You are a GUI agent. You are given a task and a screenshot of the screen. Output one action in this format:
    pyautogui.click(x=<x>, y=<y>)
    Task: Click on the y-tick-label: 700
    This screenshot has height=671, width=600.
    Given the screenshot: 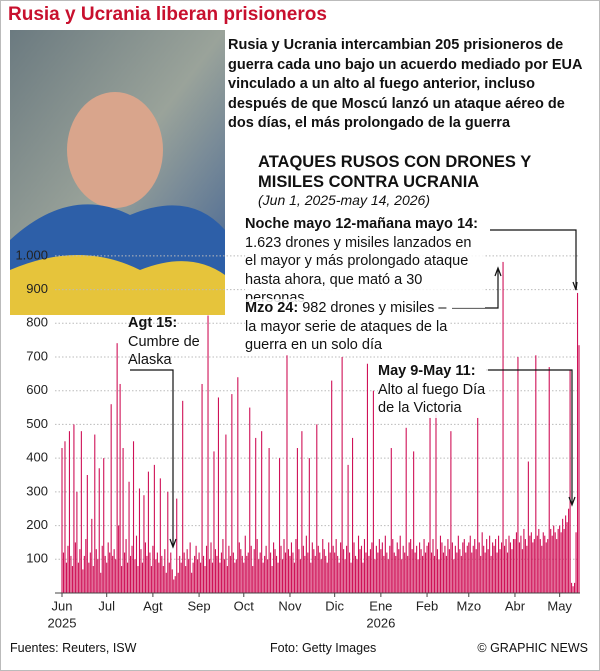 What is the action you would take?
    pyautogui.click(x=37, y=355)
    